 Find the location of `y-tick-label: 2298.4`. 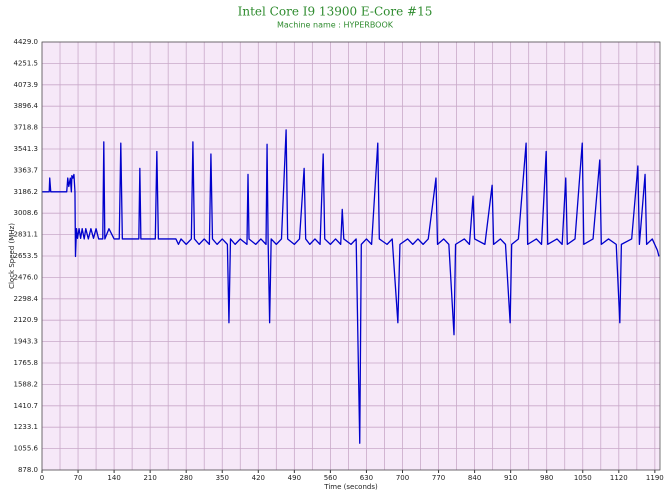

y-tick-label: 2298.4 is located at coordinates (26, 299).